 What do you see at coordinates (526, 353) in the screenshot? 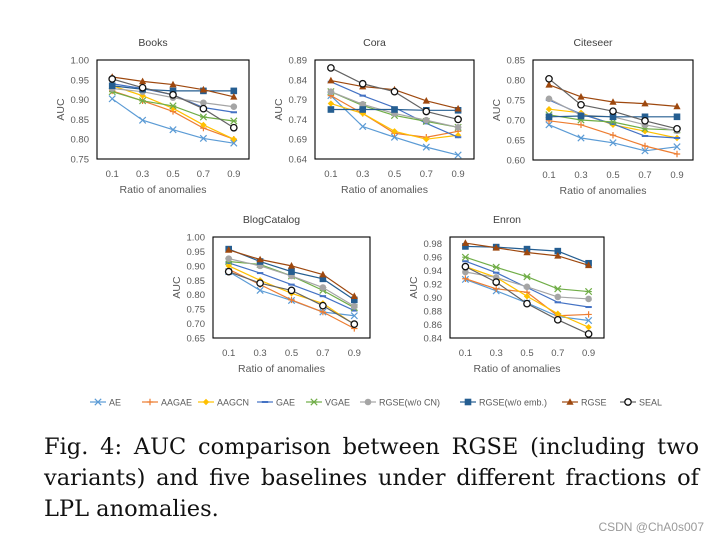
I see `x-tick-label: 0.5` at bounding box center [526, 353].